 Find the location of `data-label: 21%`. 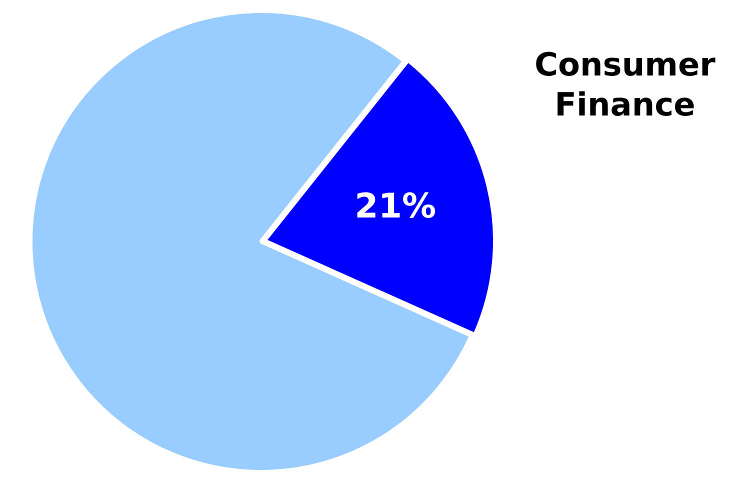

data-label: 21% is located at coordinates (395, 206).